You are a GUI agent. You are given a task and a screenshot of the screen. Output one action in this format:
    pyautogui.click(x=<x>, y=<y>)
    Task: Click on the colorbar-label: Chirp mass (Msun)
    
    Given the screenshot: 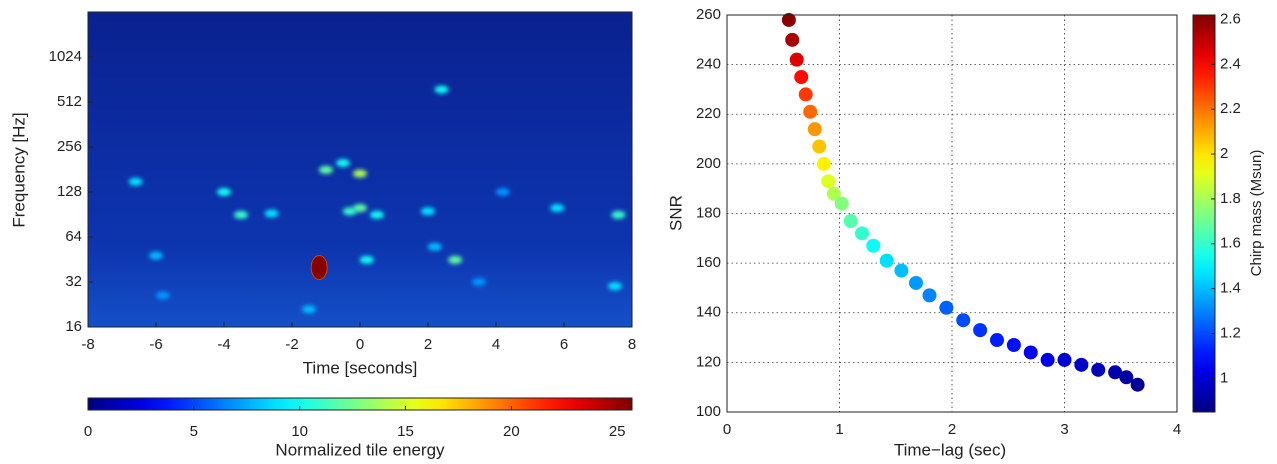 What is the action you would take?
    pyautogui.click(x=1256, y=213)
    